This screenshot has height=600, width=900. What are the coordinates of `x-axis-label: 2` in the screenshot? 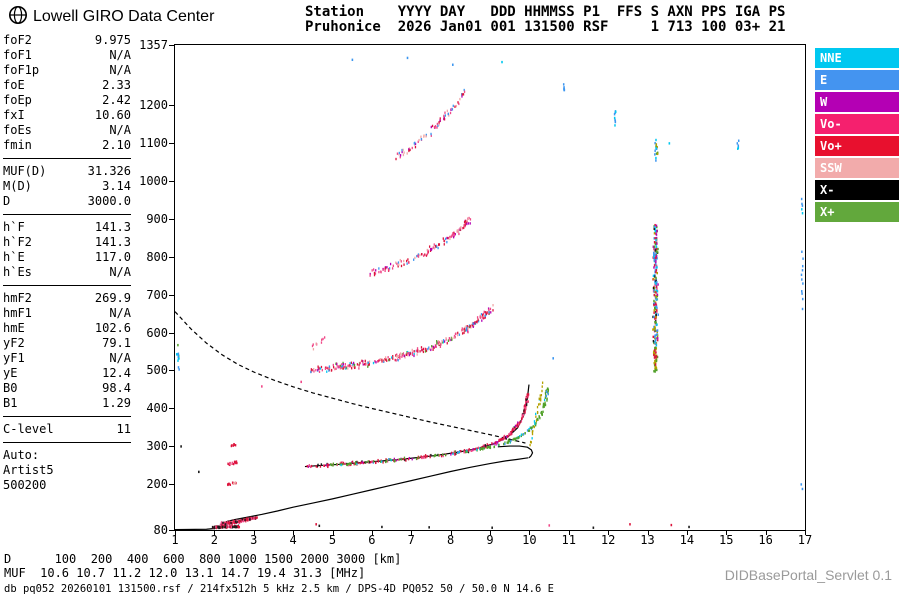 It's located at (214, 540).